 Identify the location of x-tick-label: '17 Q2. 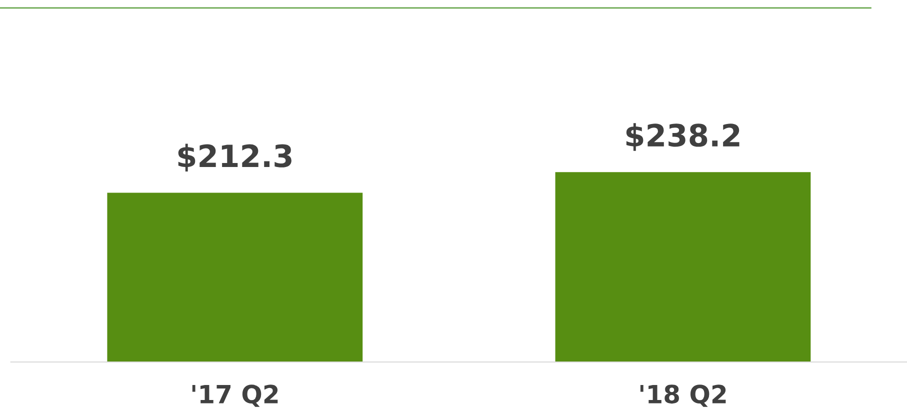
(235, 395).